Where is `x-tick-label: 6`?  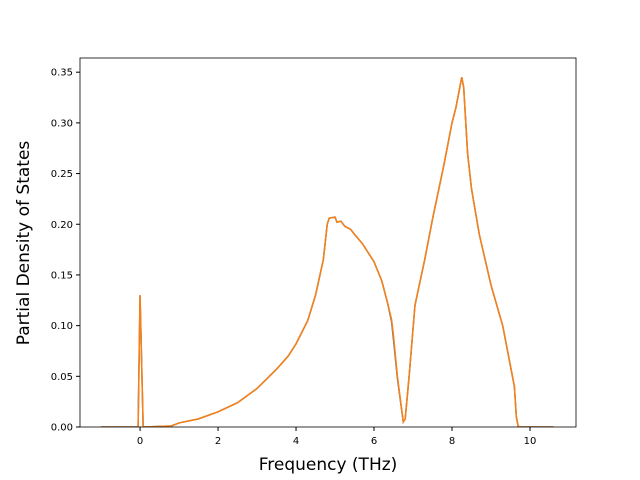
x-tick-label: 6 is located at coordinates (374, 441).